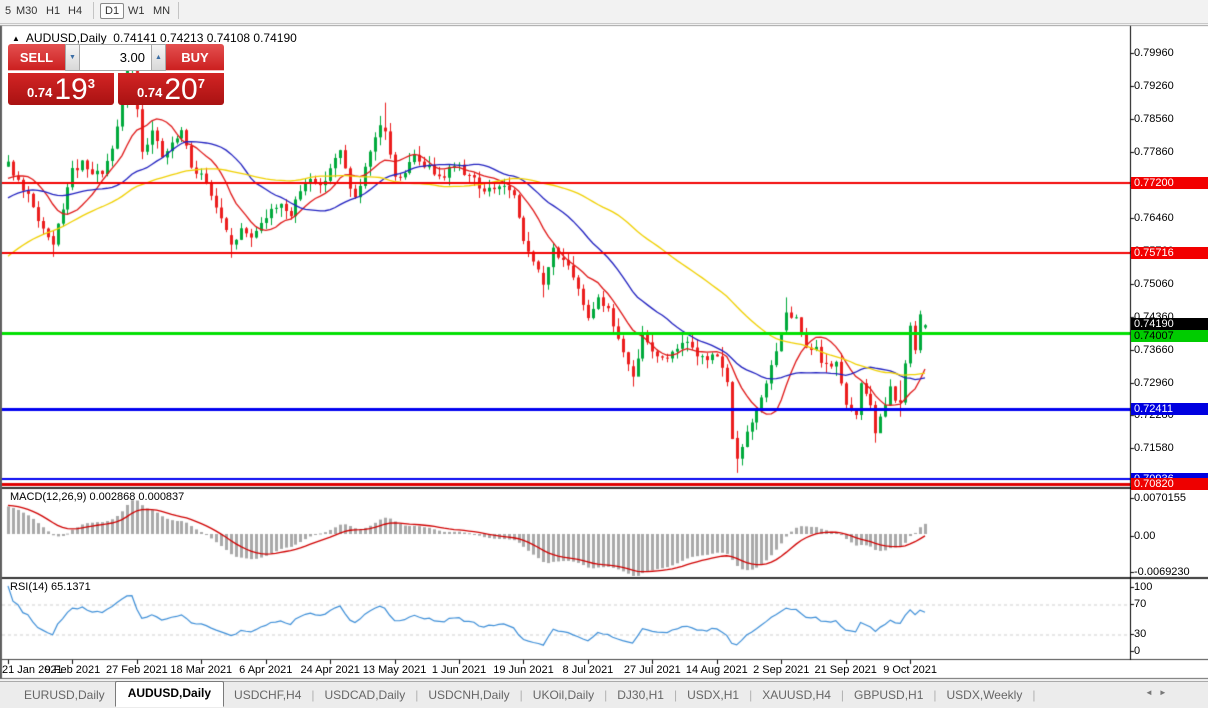 This screenshot has height=708, width=1208. What do you see at coordinates (201, 670) in the screenshot?
I see `time-axis-label: 18 Mar 2021` at bounding box center [201, 670].